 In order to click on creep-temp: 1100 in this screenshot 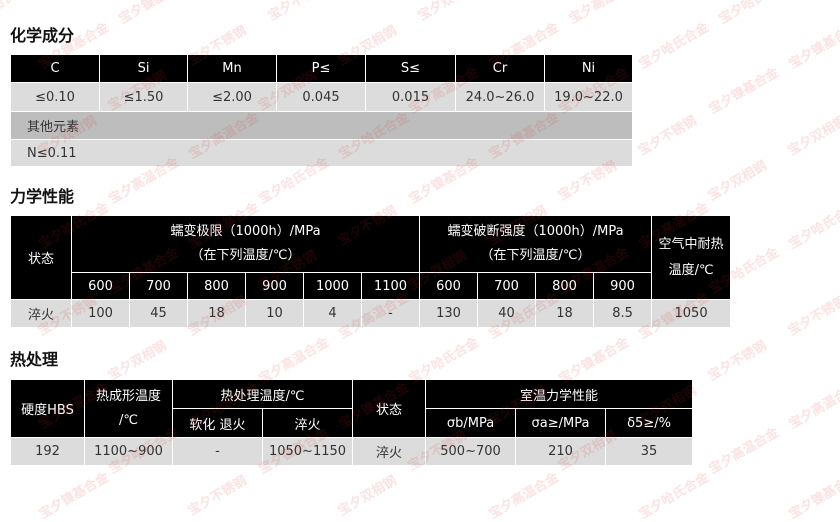, I will do `click(390, 286)`.